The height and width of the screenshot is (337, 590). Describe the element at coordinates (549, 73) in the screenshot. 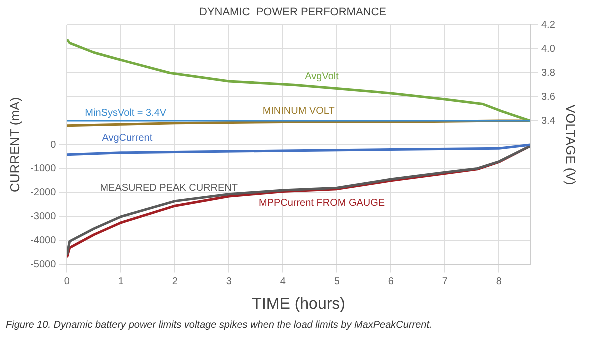

I see `y2-tick-label: 3.8` at that location.